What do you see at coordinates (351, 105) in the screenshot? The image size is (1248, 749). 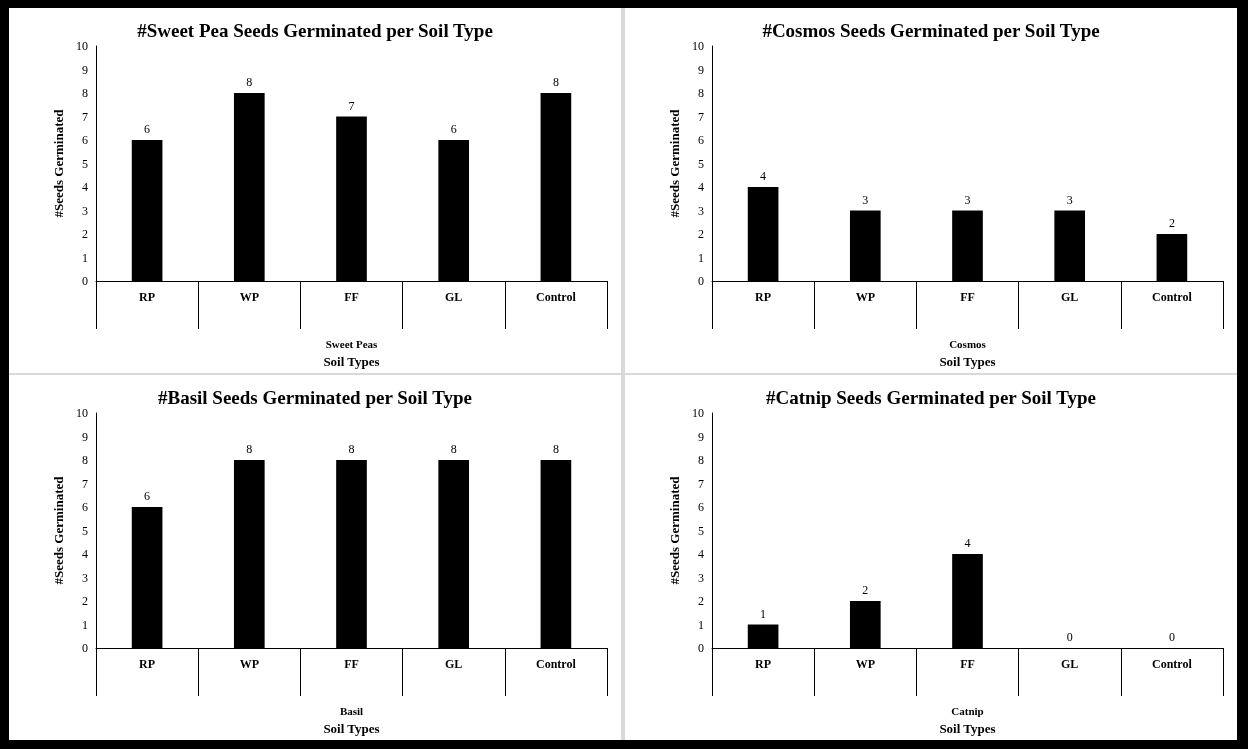 I see `data-label: 7` at bounding box center [351, 105].